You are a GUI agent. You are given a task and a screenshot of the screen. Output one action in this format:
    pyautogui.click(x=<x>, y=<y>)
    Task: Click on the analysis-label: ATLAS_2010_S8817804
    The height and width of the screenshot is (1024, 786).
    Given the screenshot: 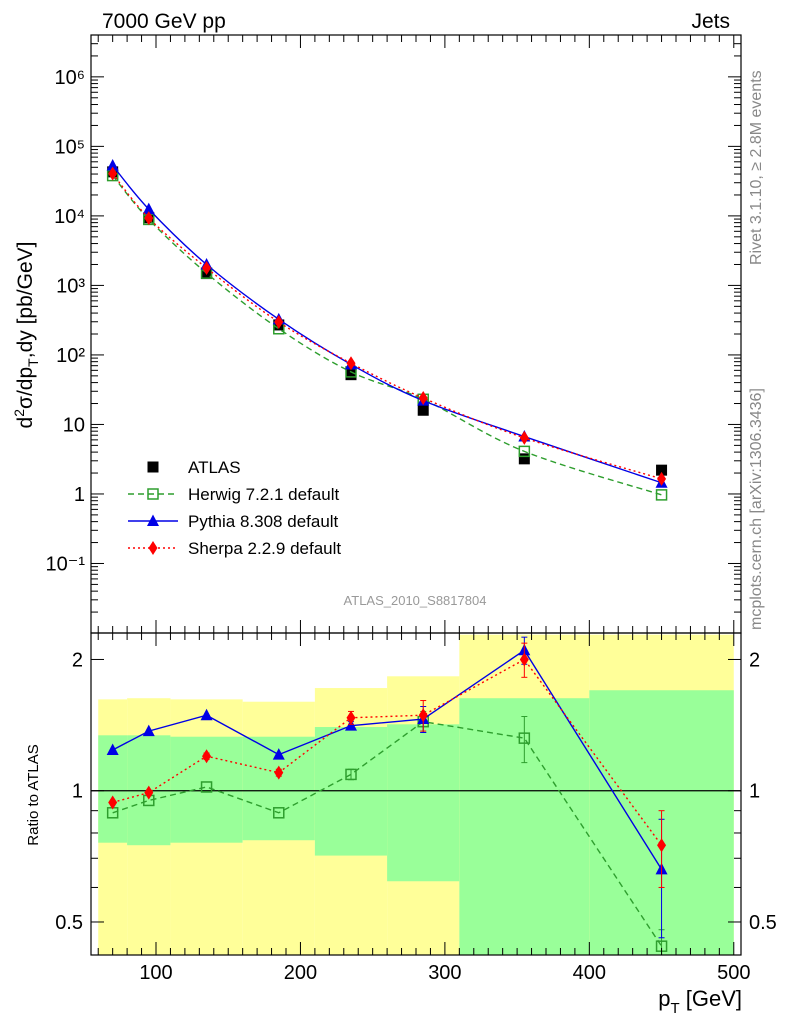 What is the action you would take?
    pyautogui.click(x=415, y=600)
    